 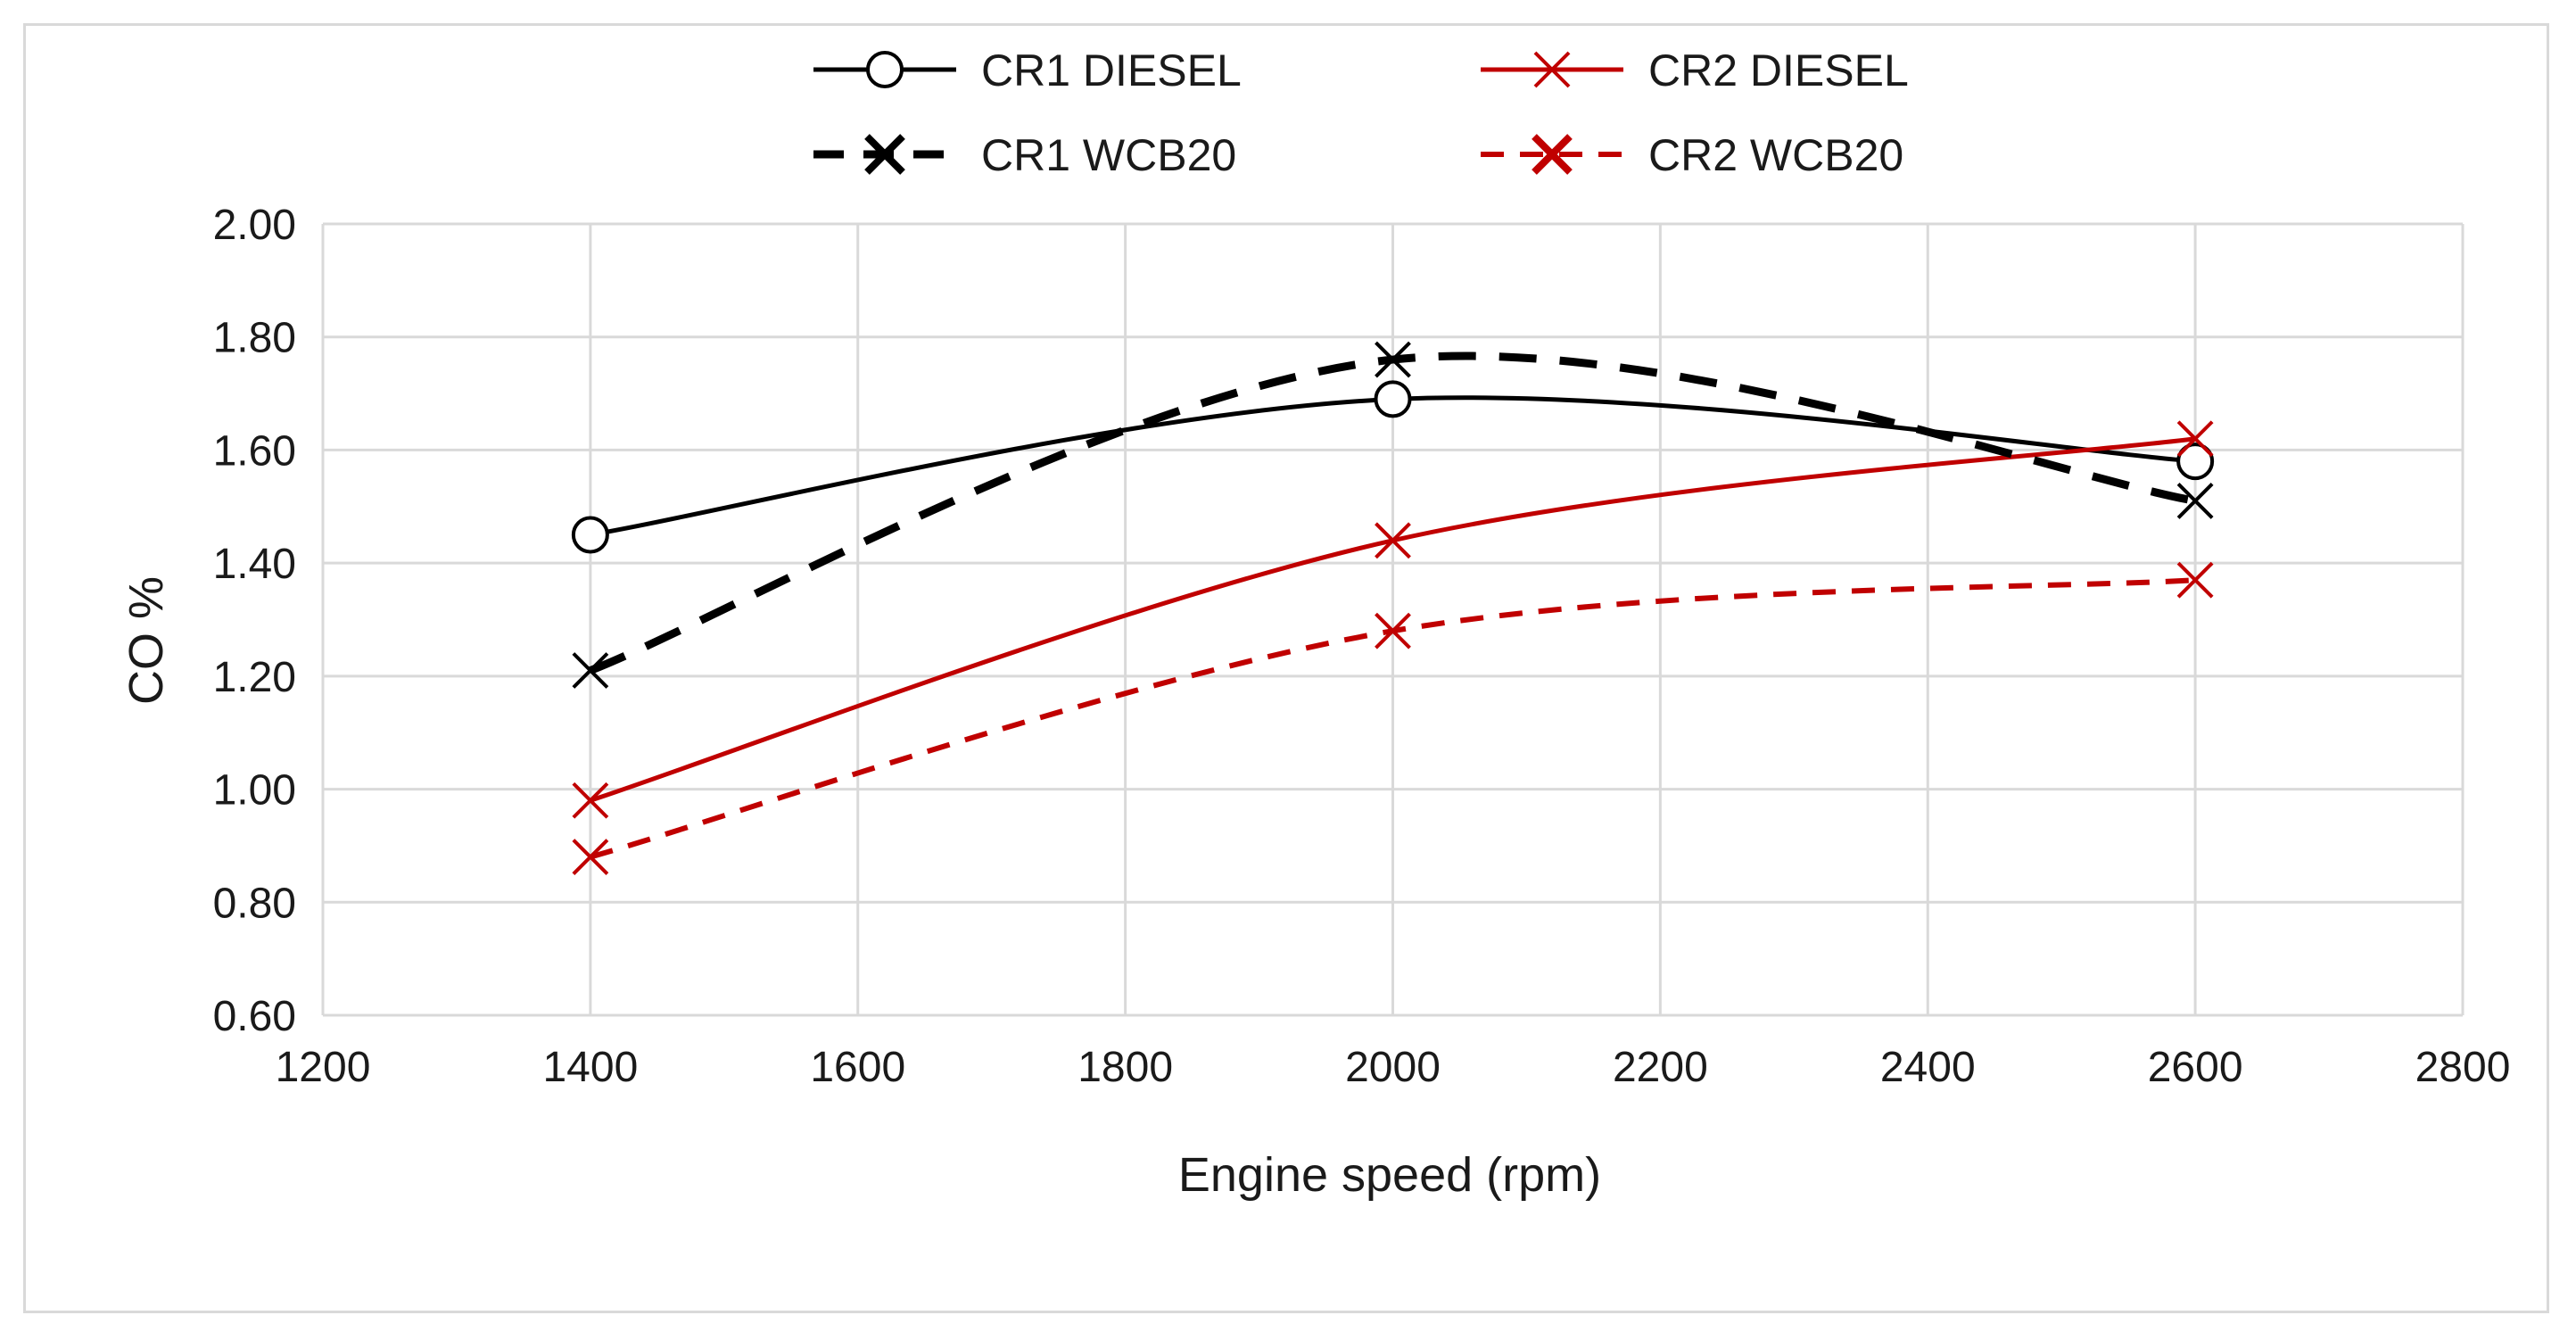 I want to click on x-tick-label: 2400, so click(x=1928, y=1067).